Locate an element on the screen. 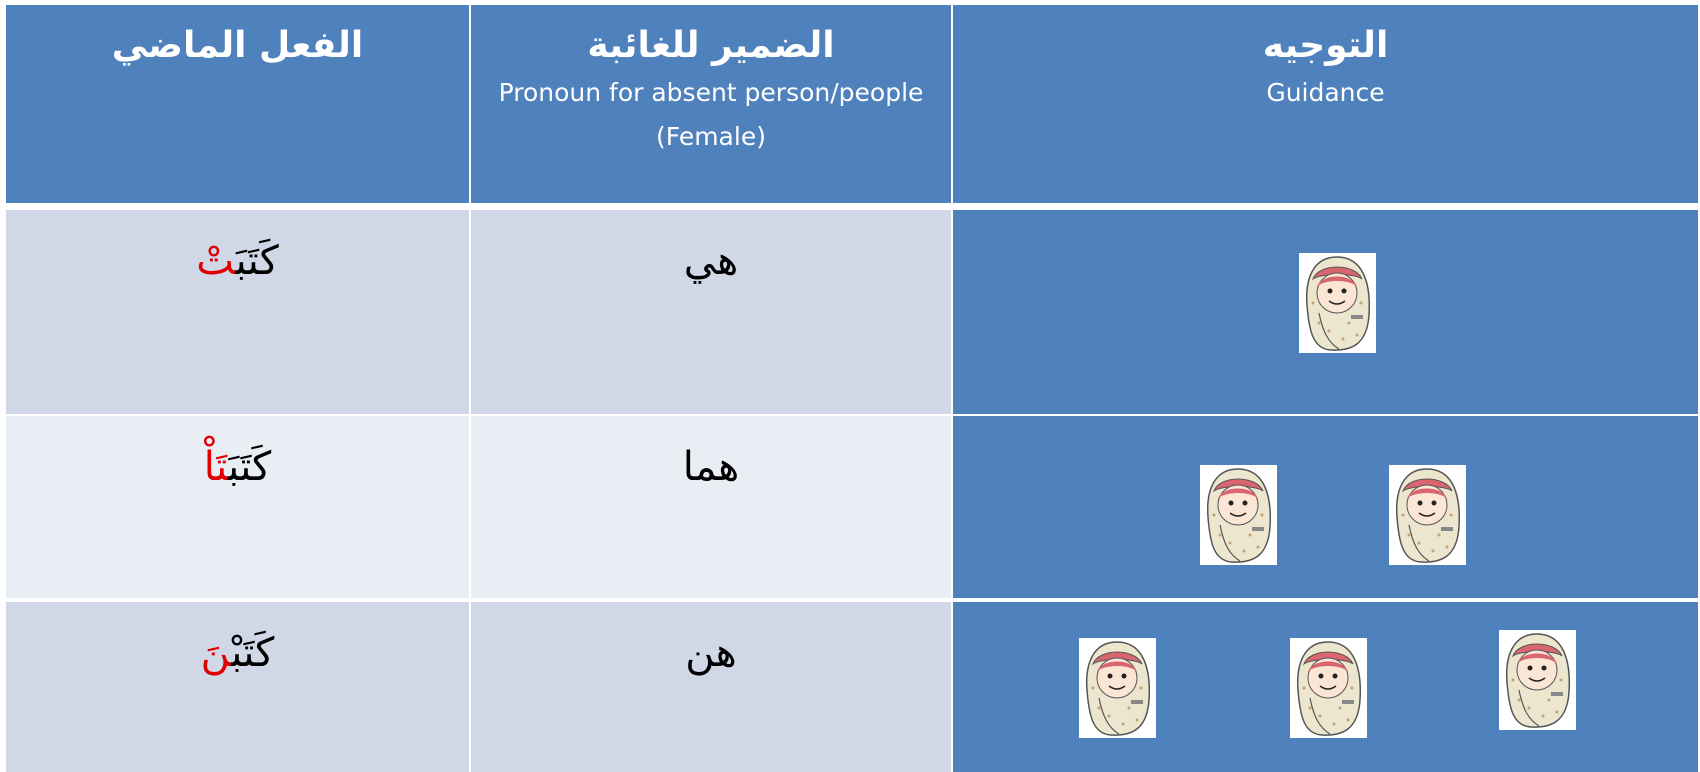 The width and height of the screenshot is (1700, 772). verb: كَتَبَتْ is located at coordinates (237, 261).